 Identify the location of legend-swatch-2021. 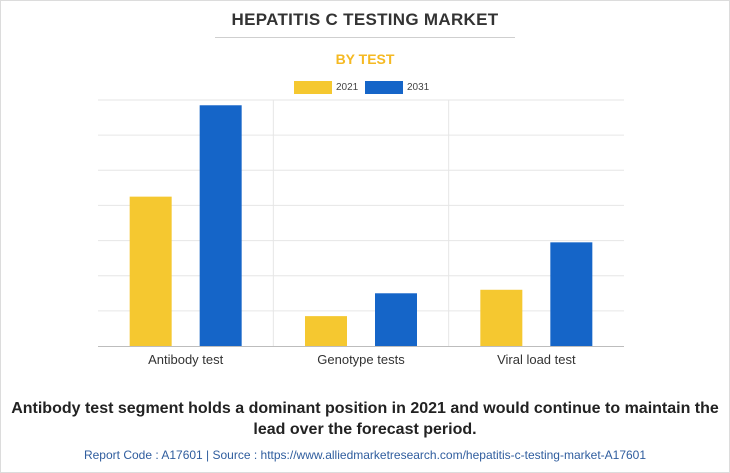
(313, 87).